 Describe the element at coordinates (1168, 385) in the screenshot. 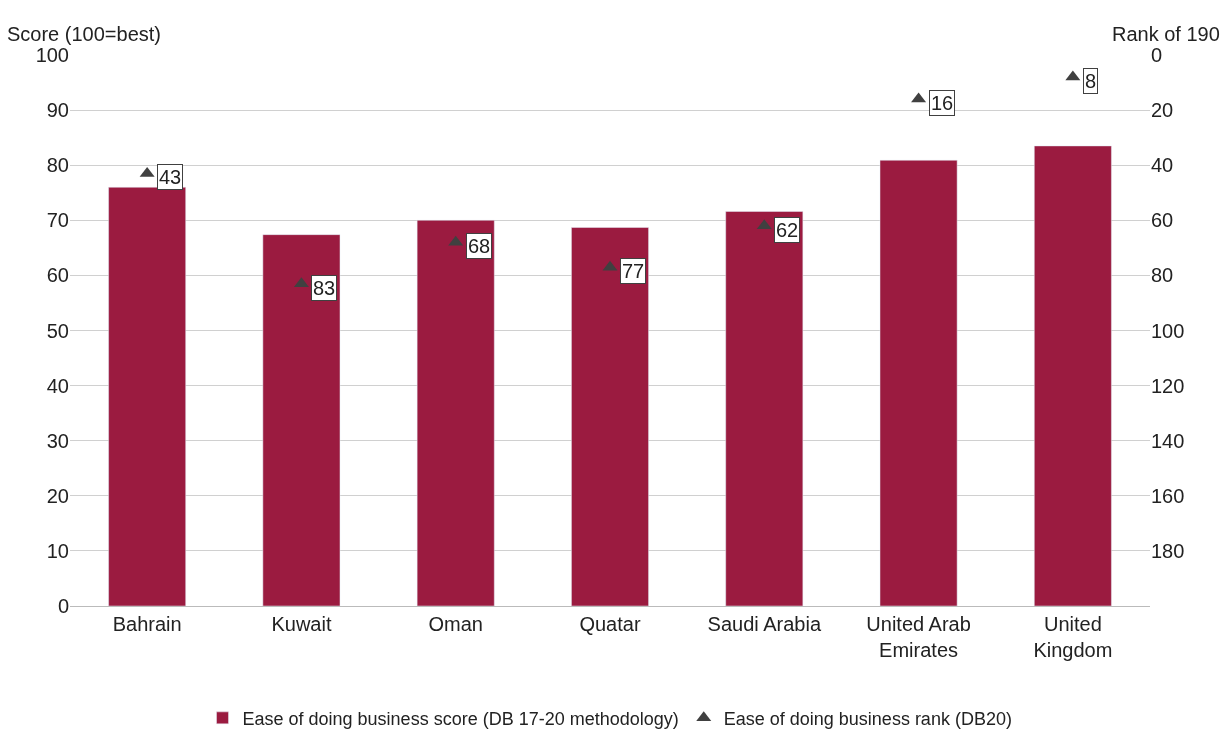

I see `y2-tick-label: 120` at that location.